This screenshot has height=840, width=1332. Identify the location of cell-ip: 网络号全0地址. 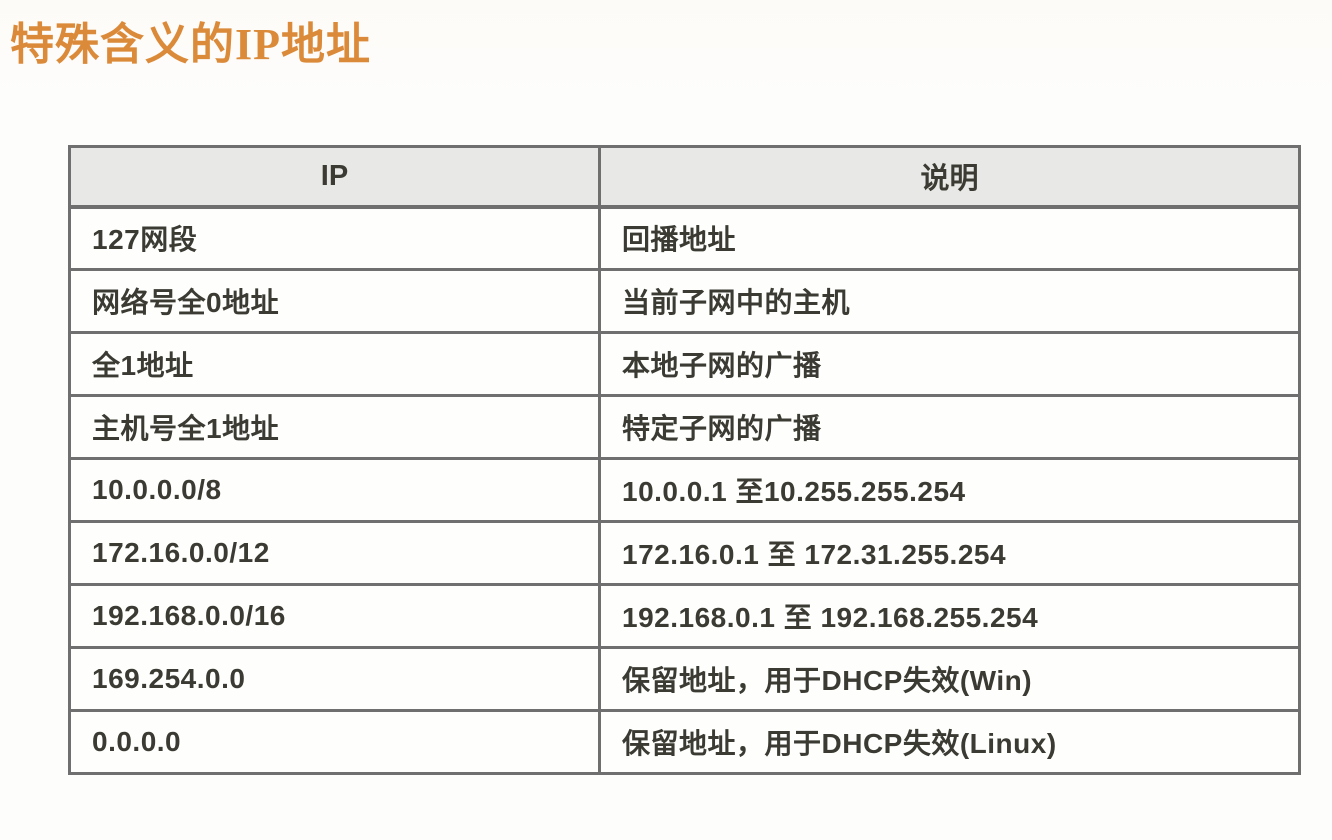
(334, 301).